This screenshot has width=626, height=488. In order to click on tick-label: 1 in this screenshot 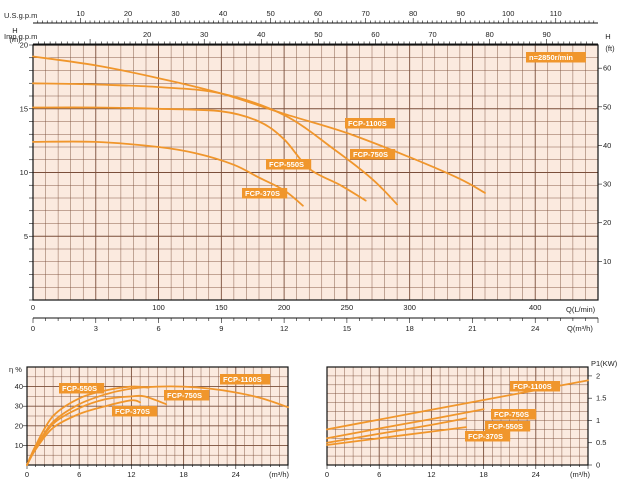, I will do `click(598, 420)`.